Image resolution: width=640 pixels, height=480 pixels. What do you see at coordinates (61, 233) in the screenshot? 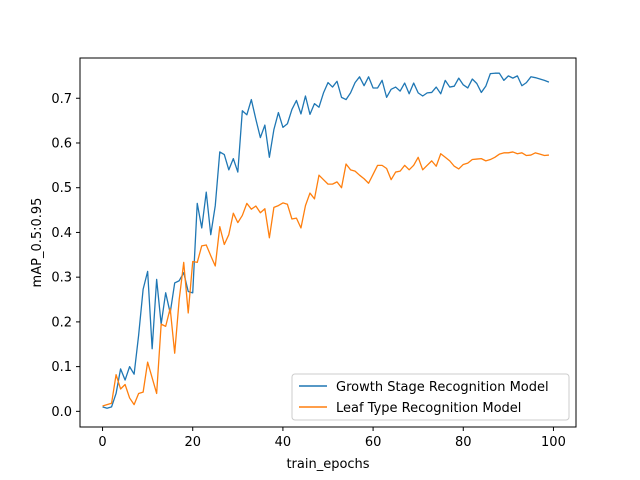
I see `y-tick-label: 0.4` at bounding box center [61, 233].